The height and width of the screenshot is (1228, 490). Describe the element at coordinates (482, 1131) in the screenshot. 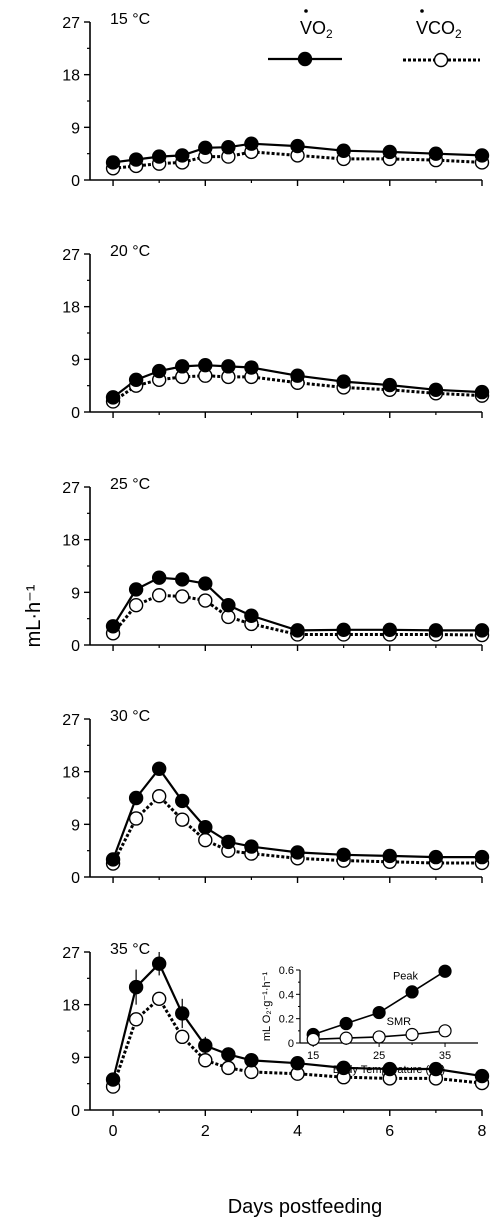

I see `x-tick-label: 8` at that location.